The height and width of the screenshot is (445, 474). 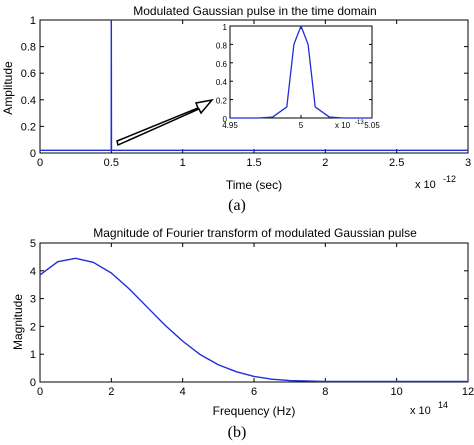 I want to click on chart-b-ytick-label: 3, so click(x=33, y=300).